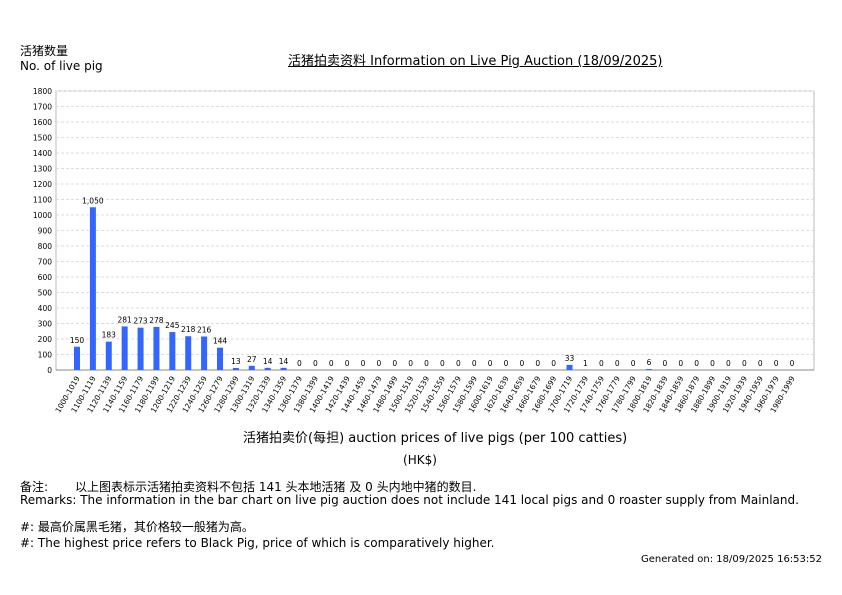 The image size is (842, 595). Describe the element at coordinates (44, 51) in the screenshot. I see `y-axis-title-cn: 活猪数量` at that location.